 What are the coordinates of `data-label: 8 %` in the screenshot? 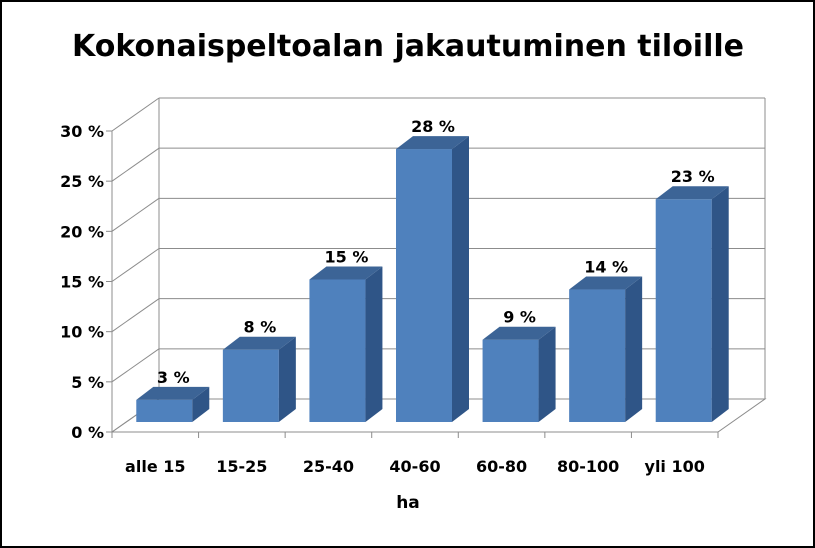 It's located at (259, 327).